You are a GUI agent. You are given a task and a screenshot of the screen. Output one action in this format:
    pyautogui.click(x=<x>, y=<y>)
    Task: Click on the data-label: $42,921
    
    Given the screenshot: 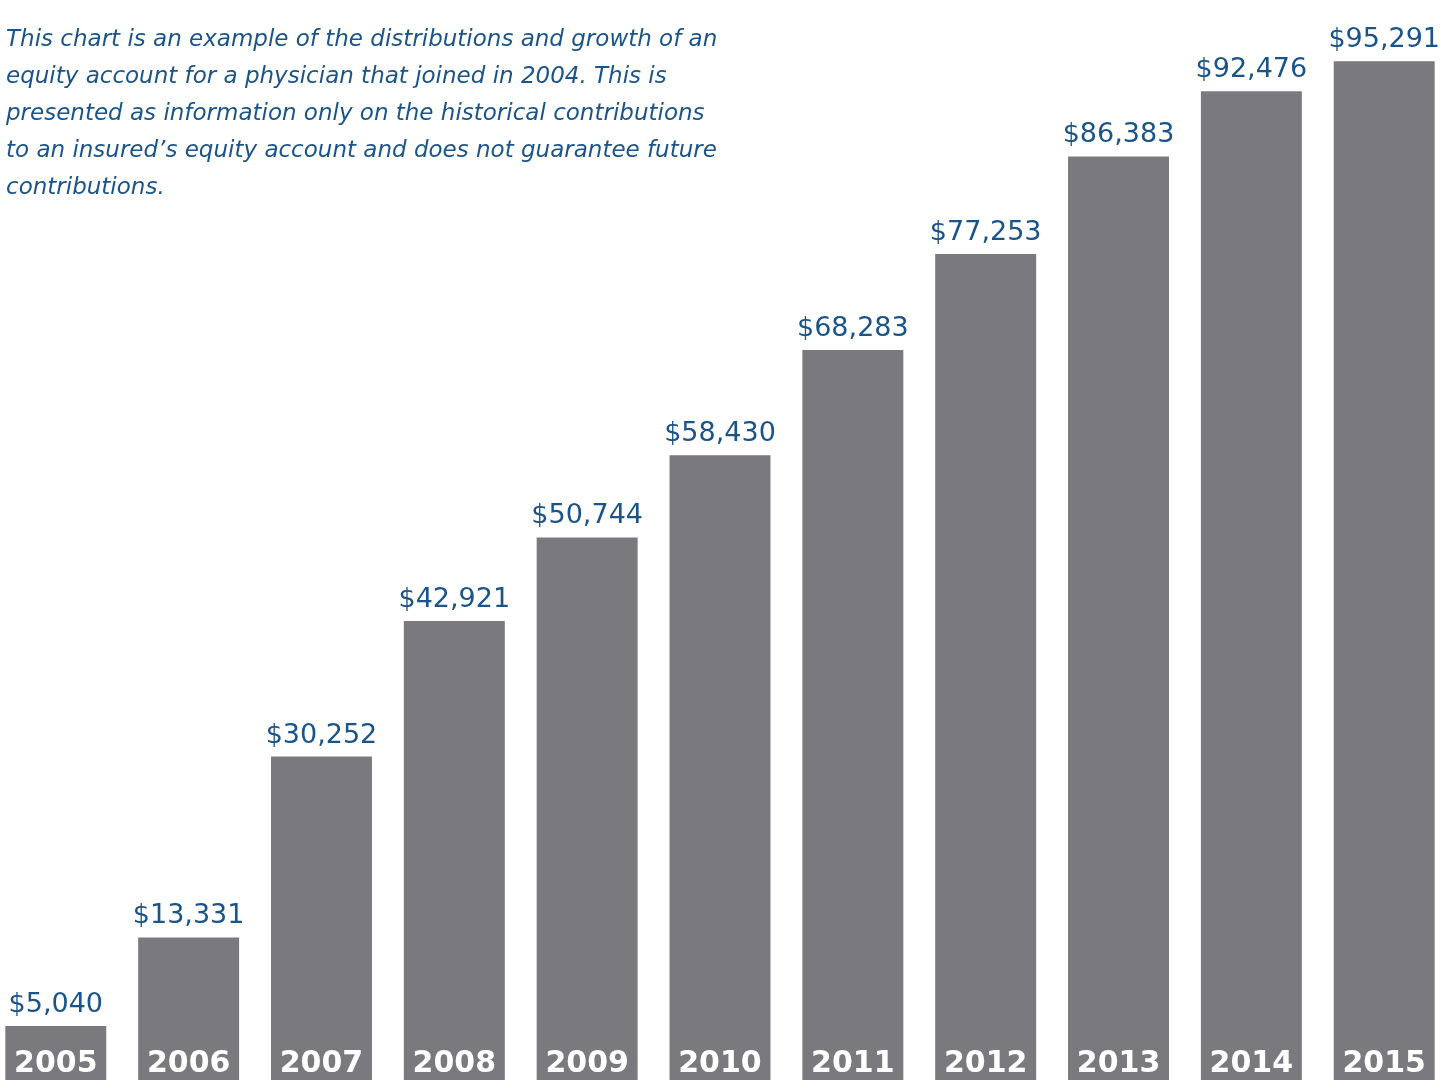 What is the action you would take?
    pyautogui.click(x=454, y=598)
    